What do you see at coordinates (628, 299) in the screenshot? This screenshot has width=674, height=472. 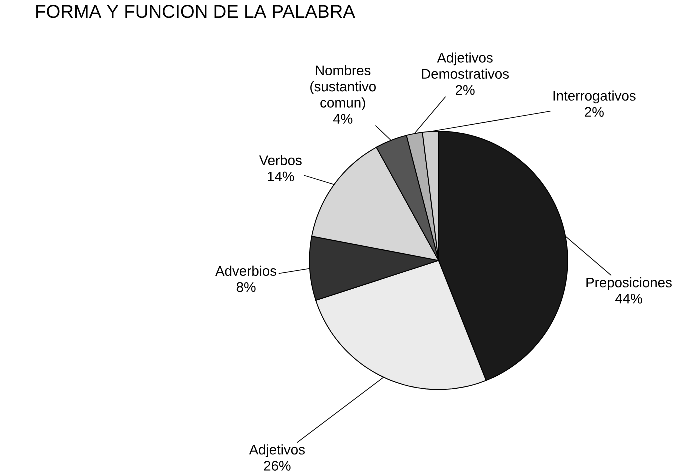 I see `data-label: 44%` at bounding box center [628, 299].